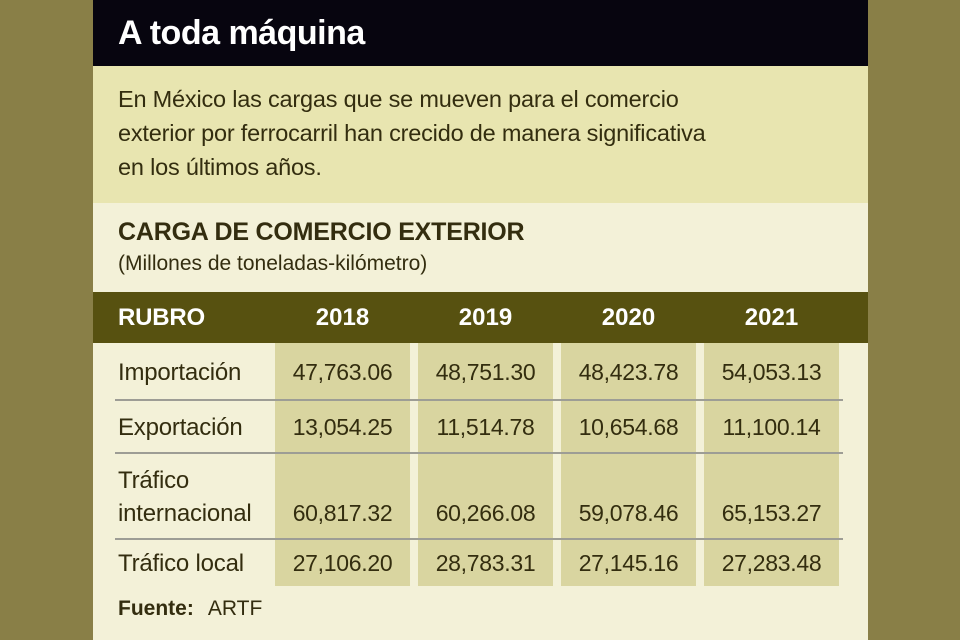  What do you see at coordinates (342, 562) in the screenshot?
I see `table-cell: 27,106.20` at bounding box center [342, 562].